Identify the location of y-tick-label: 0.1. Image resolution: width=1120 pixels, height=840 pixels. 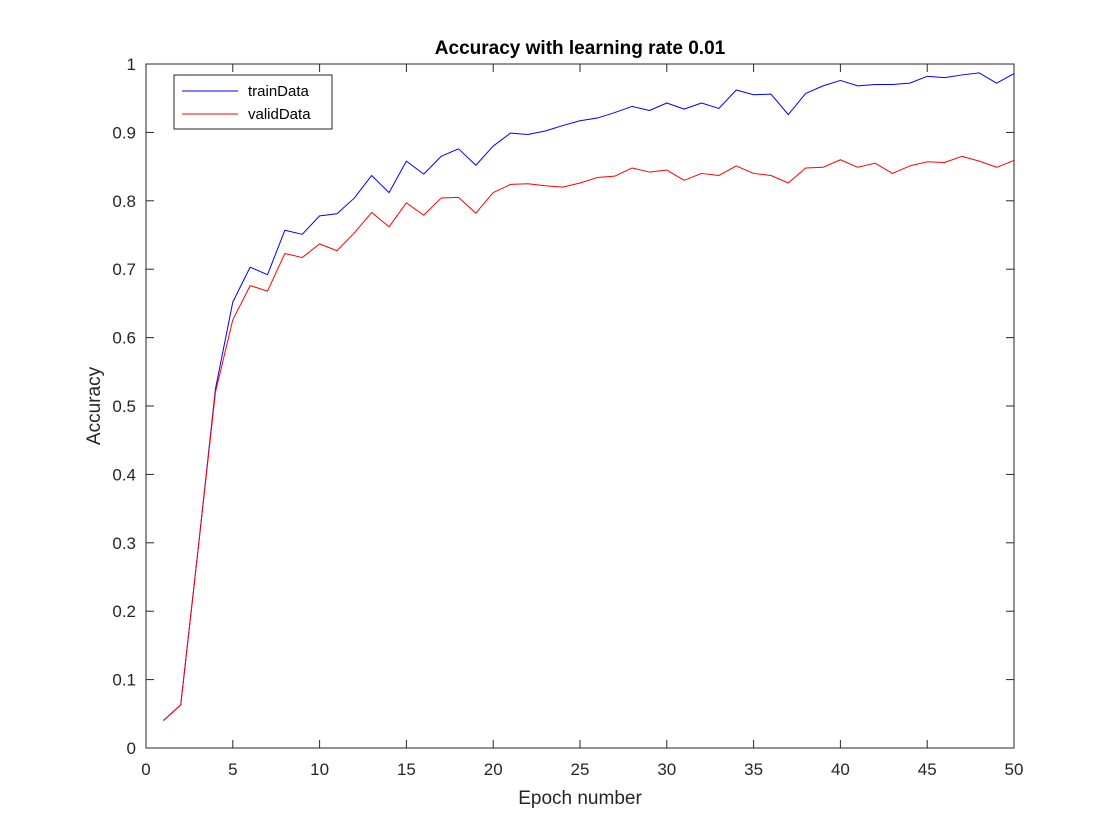
(124, 680).